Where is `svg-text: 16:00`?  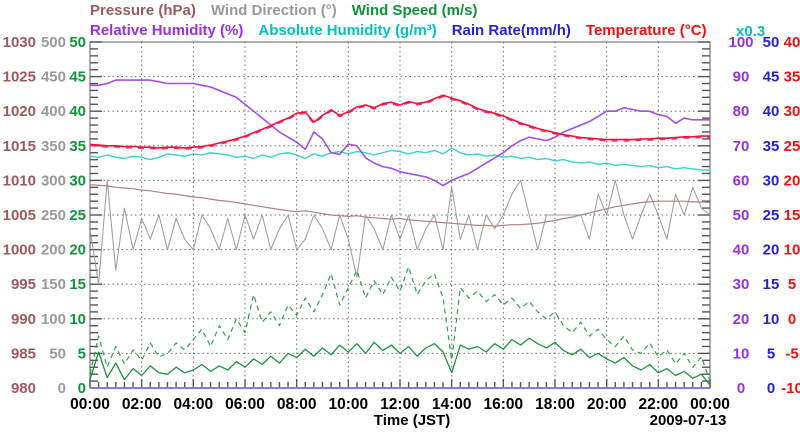 svg-text: 16:00 is located at coordinates (504, 404).